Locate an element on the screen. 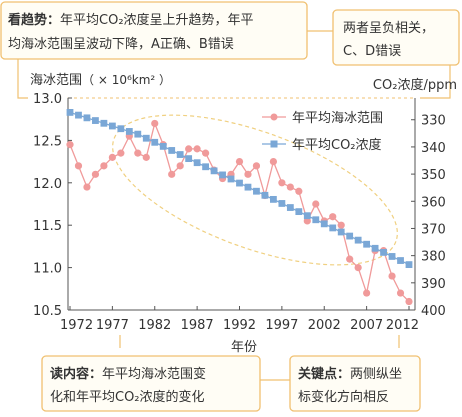  x-tick-label: 2012 is located at coordinates (402, 325).